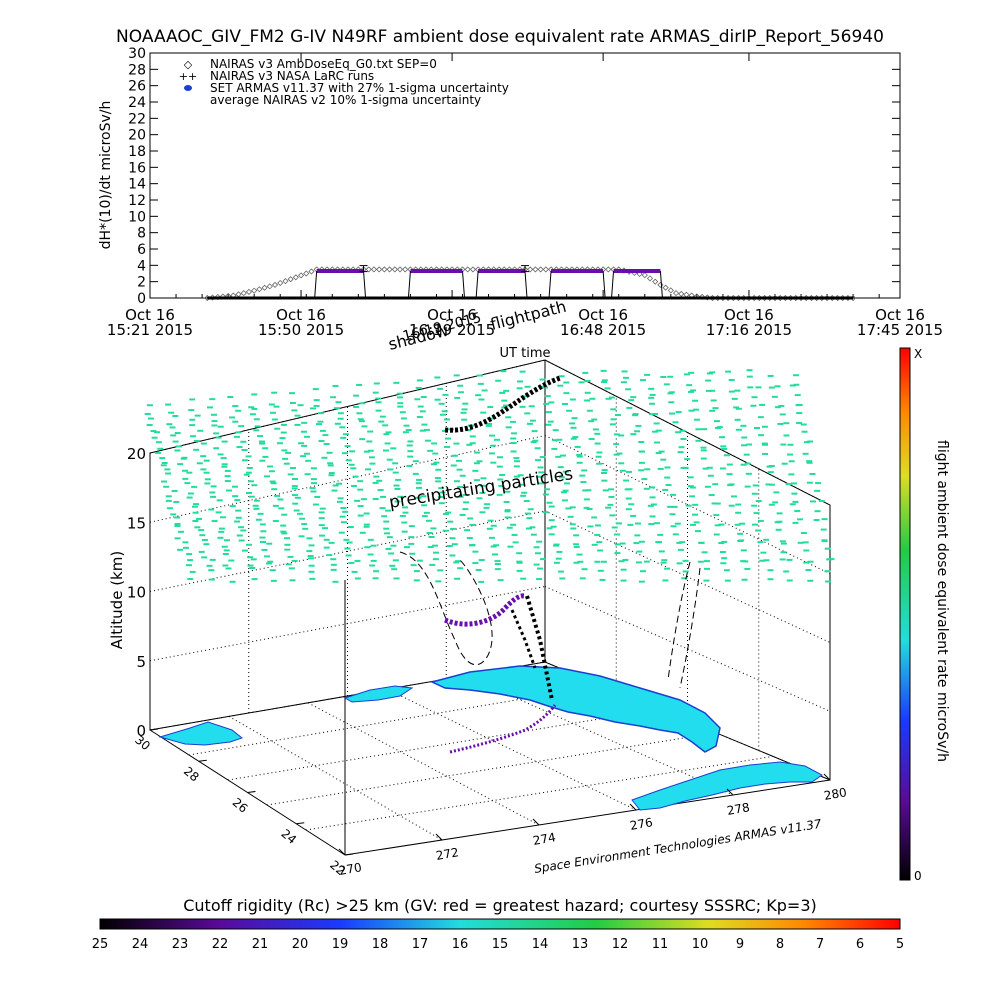 This screenshot has width=1000, height=1005. I want to click on longitude-axis: 270 272 274 276 278 280, so click(593, 825).